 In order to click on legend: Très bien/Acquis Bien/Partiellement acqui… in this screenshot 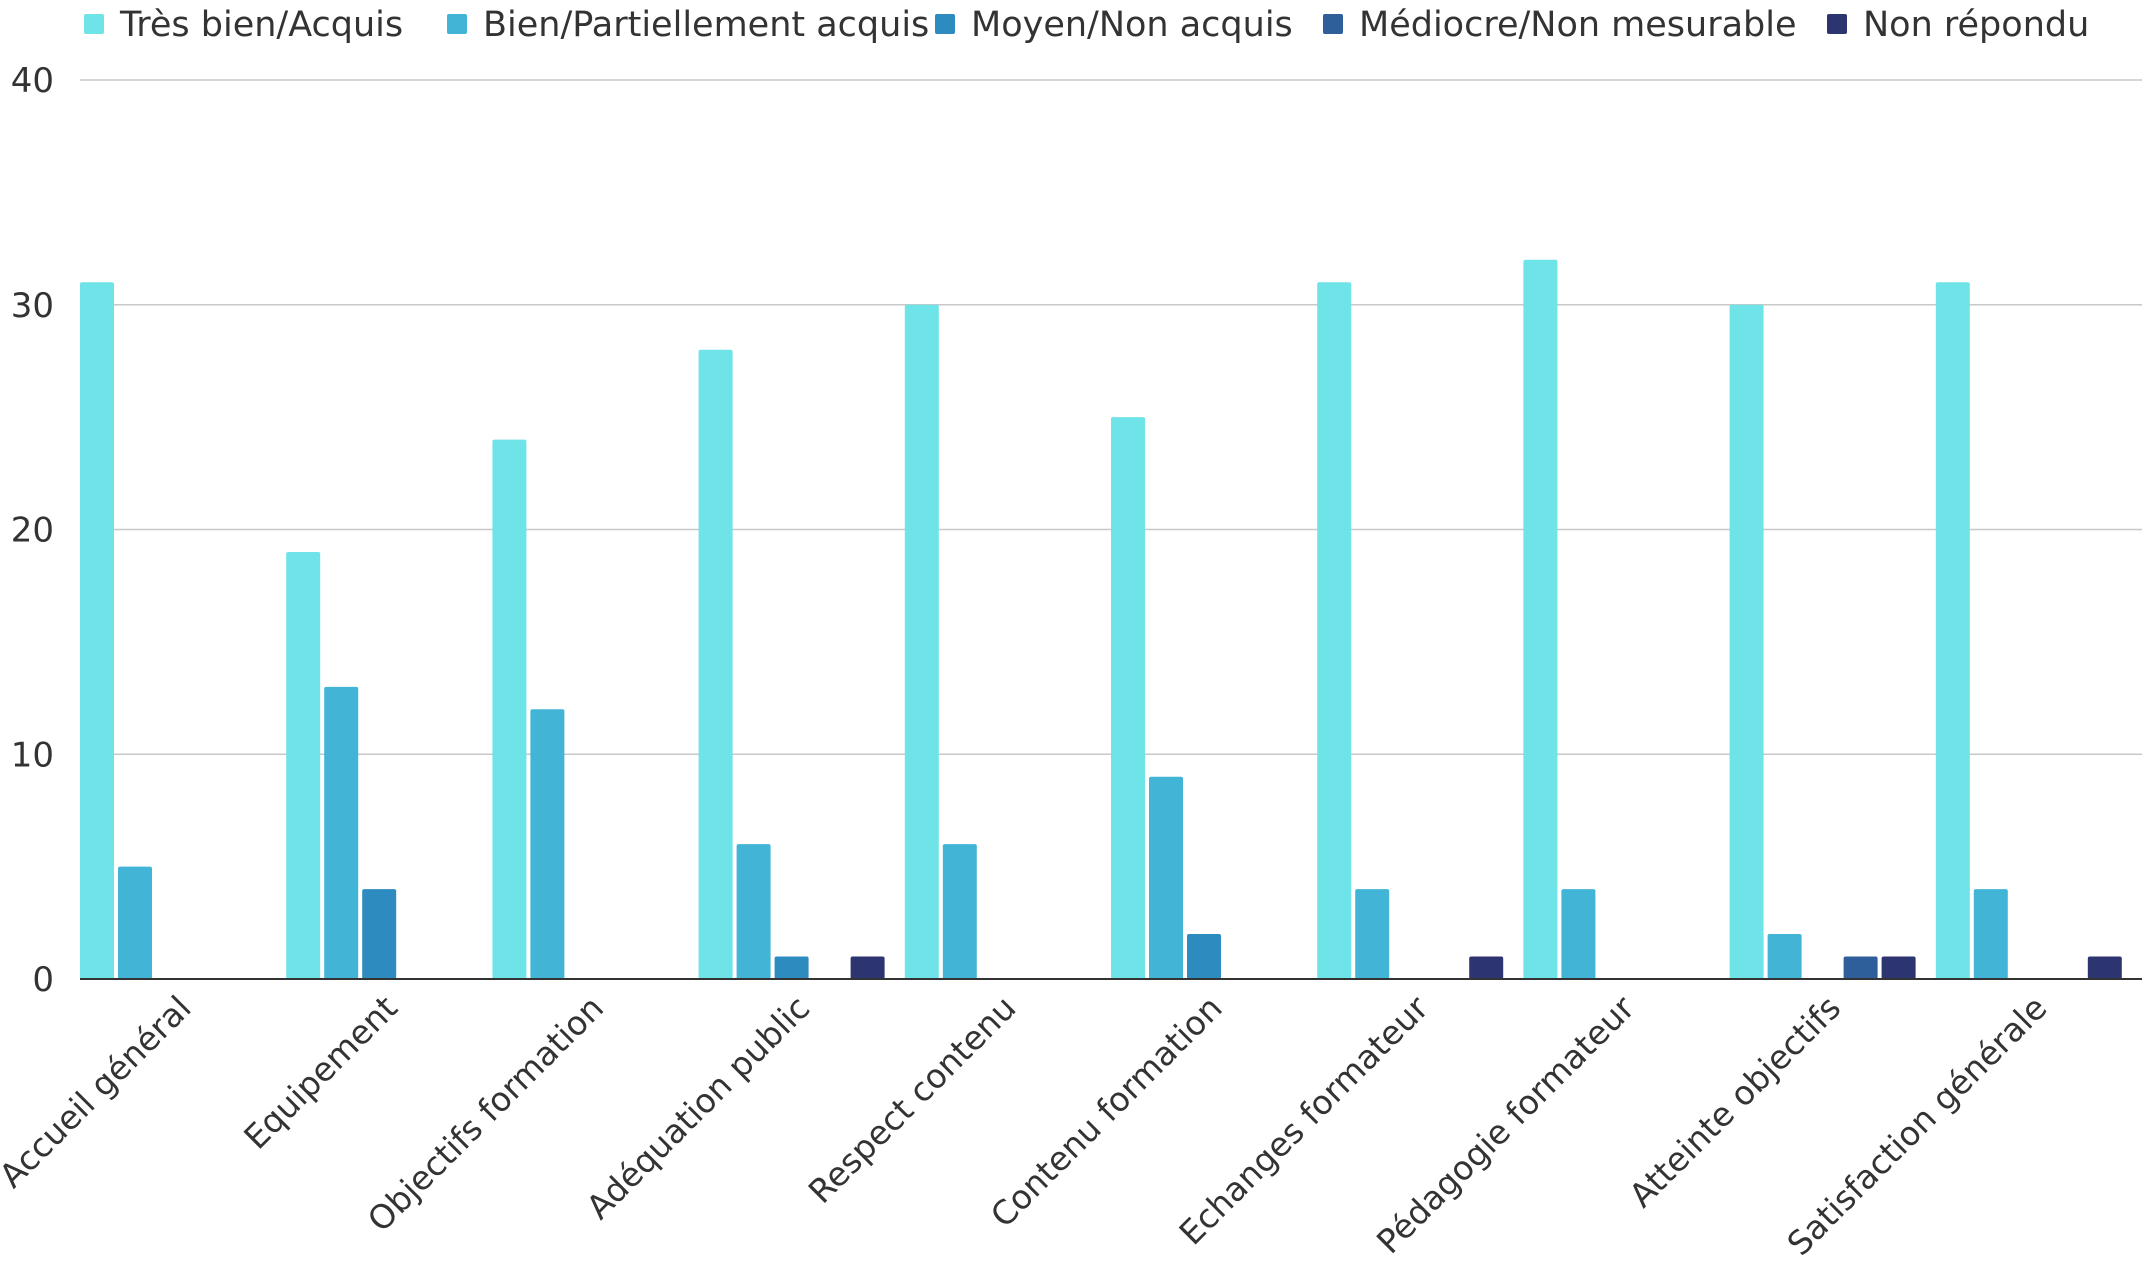, I will do `click(1086, 25)`.